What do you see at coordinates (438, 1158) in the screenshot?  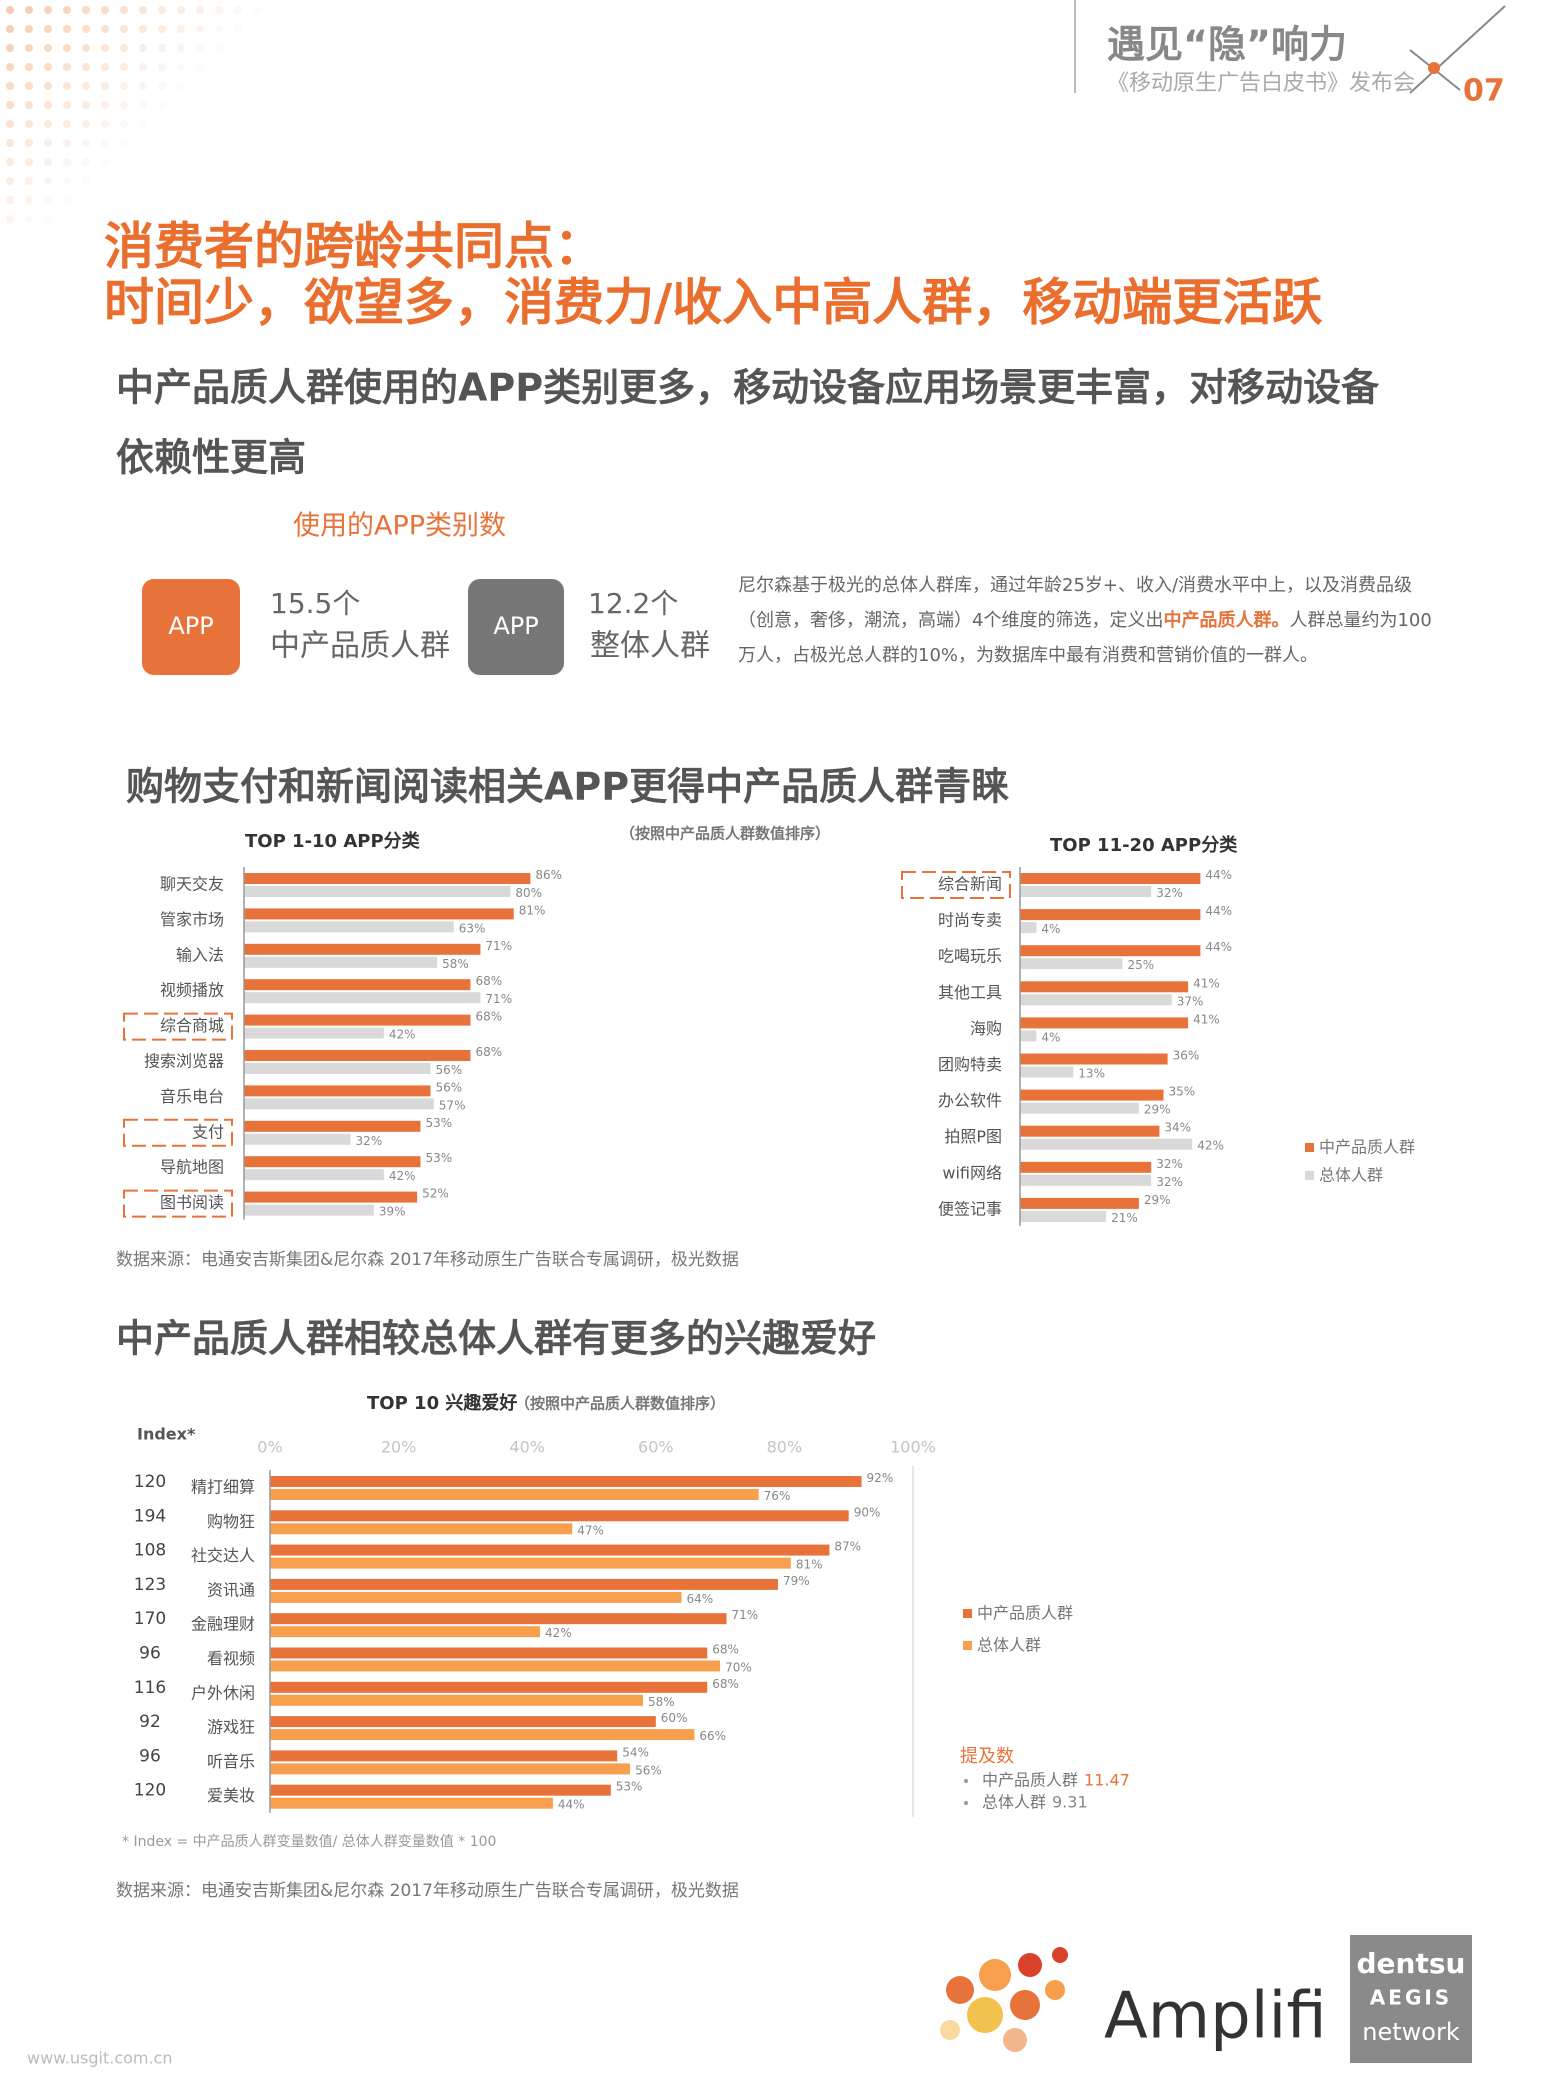 I see `value-label: 53%` at bounding box center [438, 1158].